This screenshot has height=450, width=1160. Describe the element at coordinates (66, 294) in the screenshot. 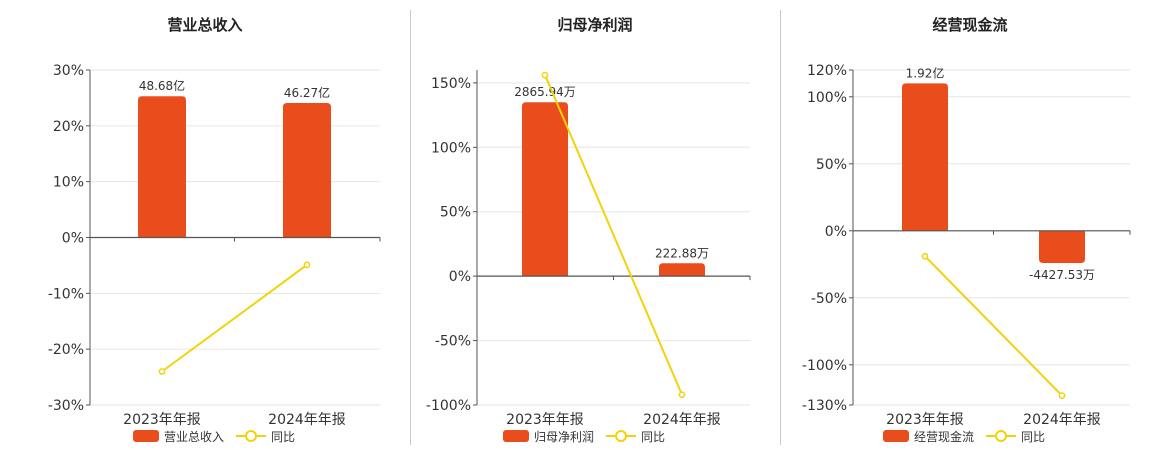

I see `y-tick-label: -10%` at that location.